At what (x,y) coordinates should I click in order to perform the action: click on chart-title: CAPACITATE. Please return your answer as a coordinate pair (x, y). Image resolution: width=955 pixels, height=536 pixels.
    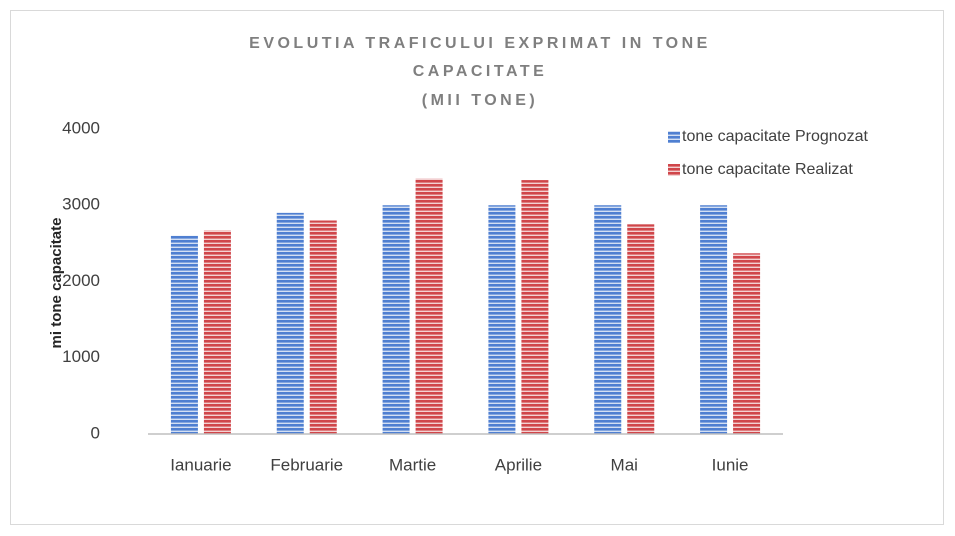
    Looking at the image, I should click on (480, 71).